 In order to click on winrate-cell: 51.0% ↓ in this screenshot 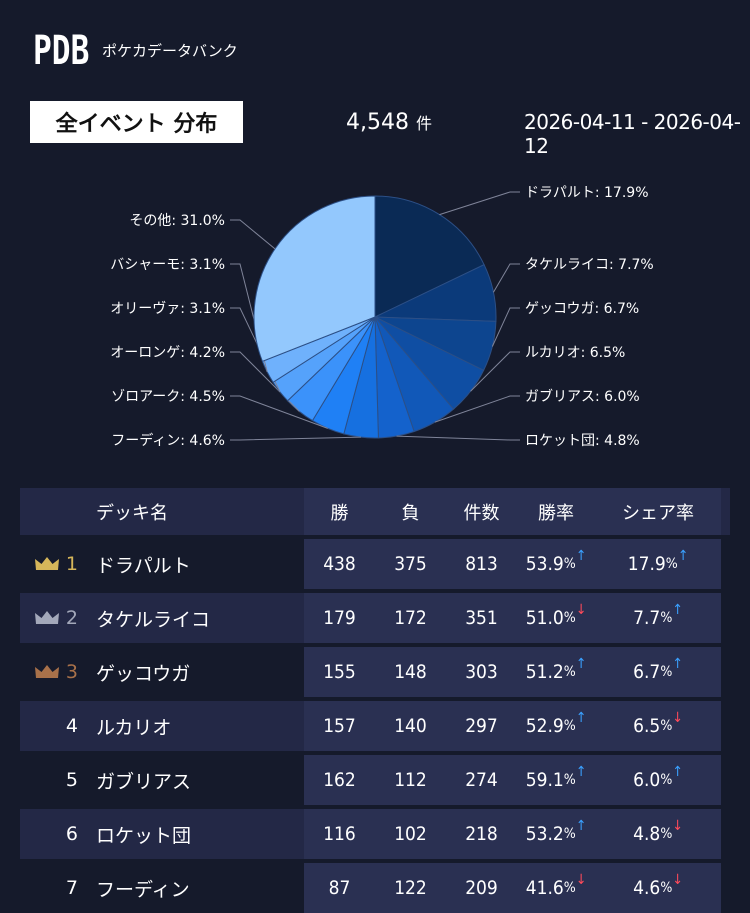, I will do `click(556, 618)`.